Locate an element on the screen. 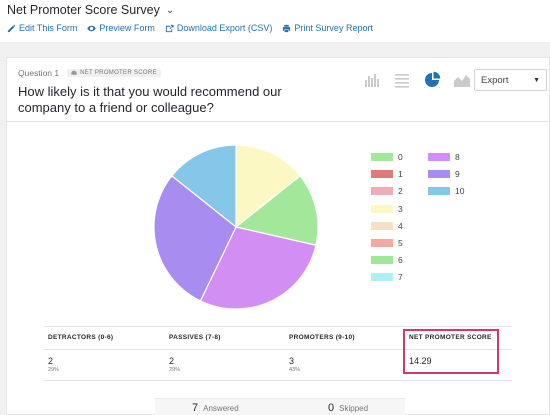 The height and width of the screenshot is (415, 550). bar-chart-icon is located at coordinates (372, 80).